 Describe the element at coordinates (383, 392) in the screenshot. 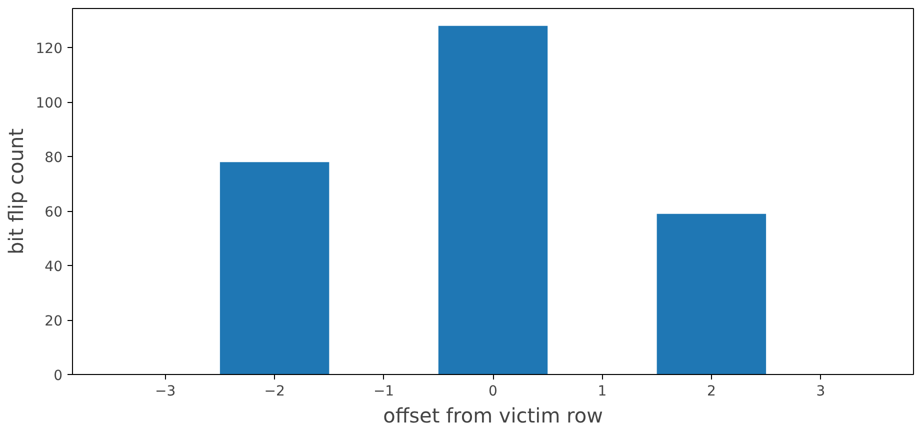

I see `x-tick-label: −1` at that location.